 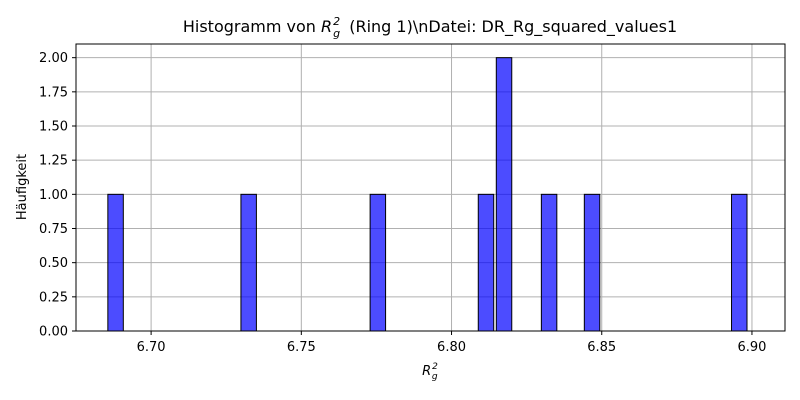 I want to click on x-axis-label: R2 g, so click(x=430, y=372).